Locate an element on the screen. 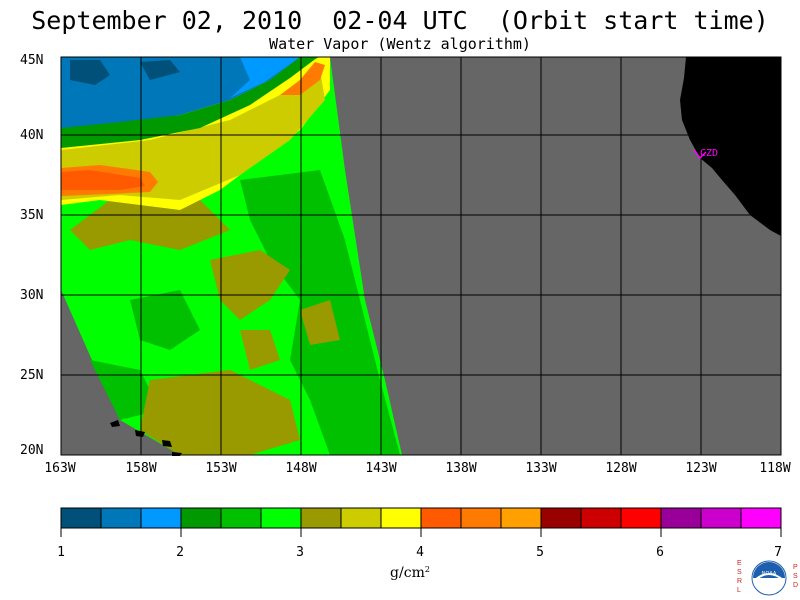 This screenshot has width=800, height=600. lon-label-143w: 143W is located at coordinates (381, 468).